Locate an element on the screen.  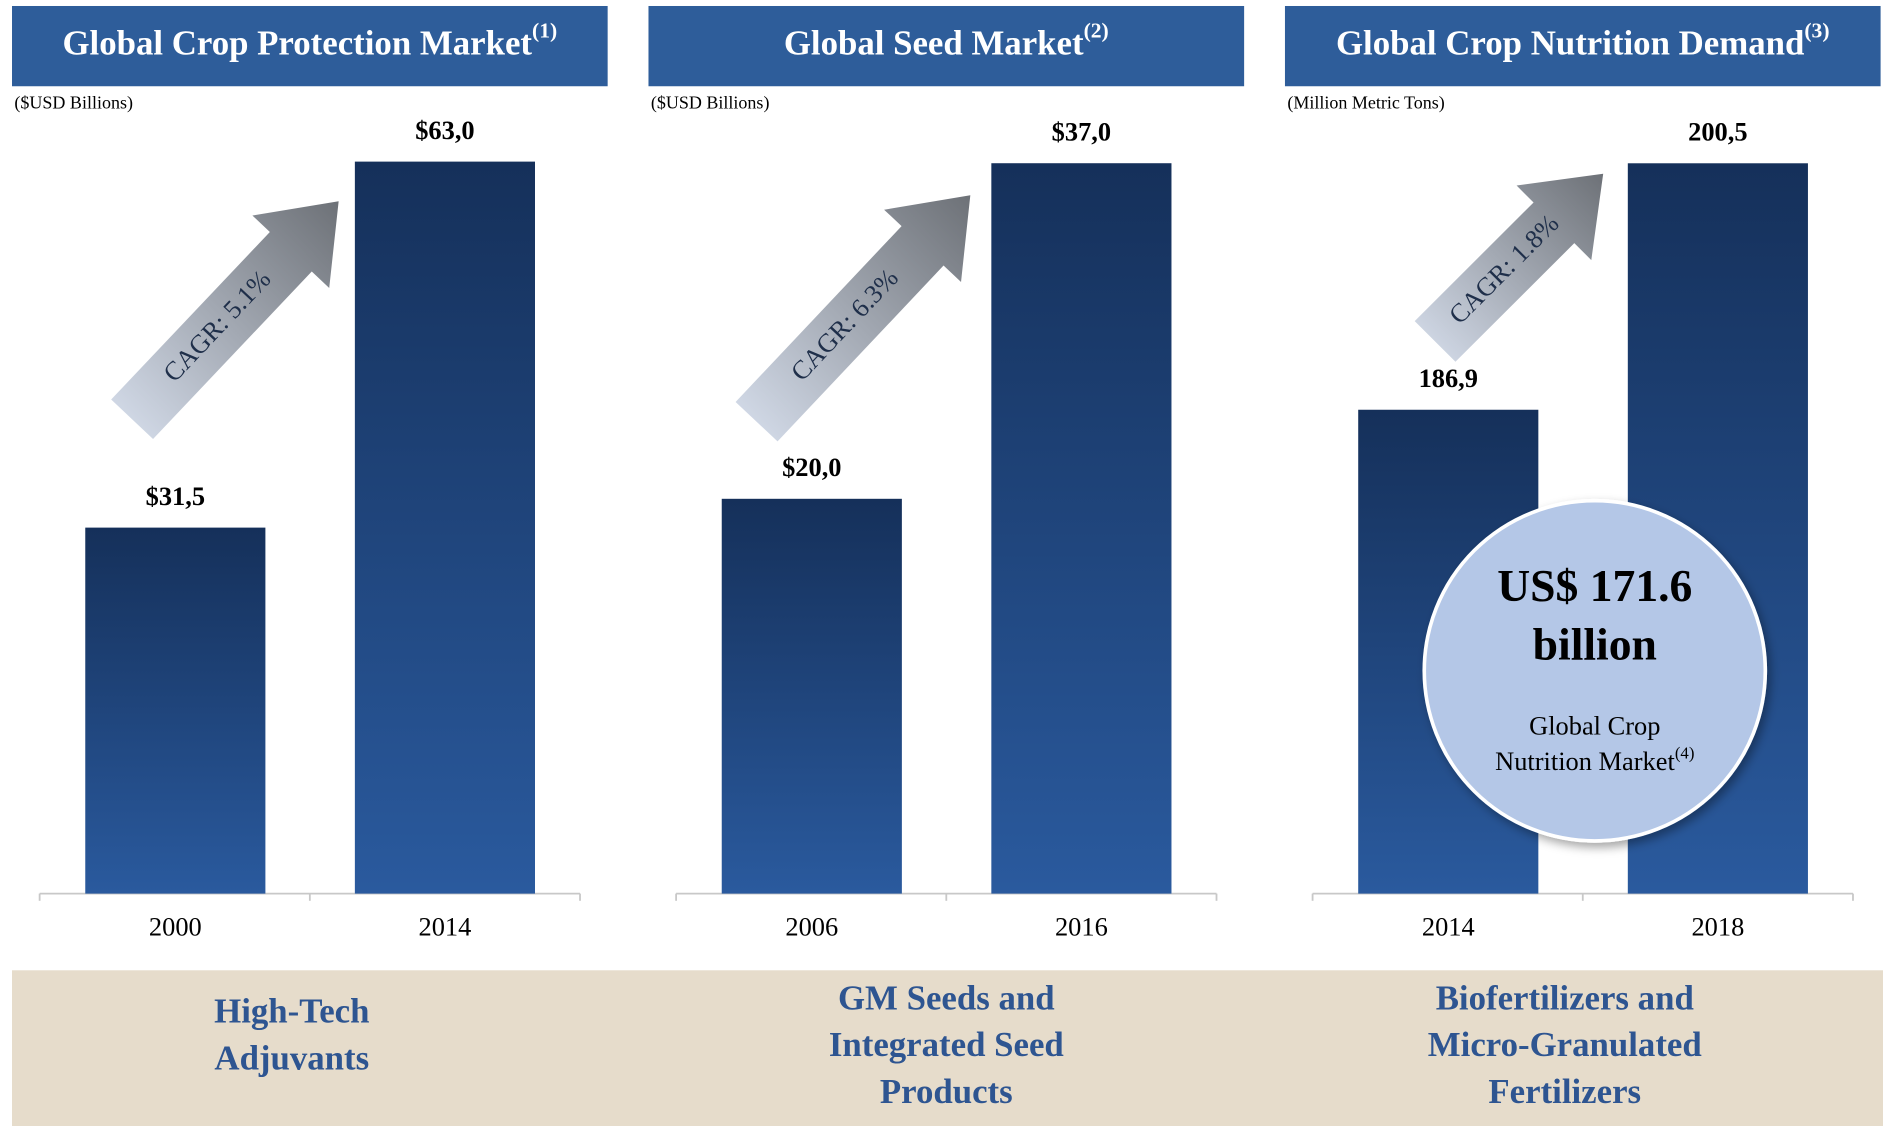
chart-title-text: Global Crop Nutrition Demand is located at coordinates (1570, 43).